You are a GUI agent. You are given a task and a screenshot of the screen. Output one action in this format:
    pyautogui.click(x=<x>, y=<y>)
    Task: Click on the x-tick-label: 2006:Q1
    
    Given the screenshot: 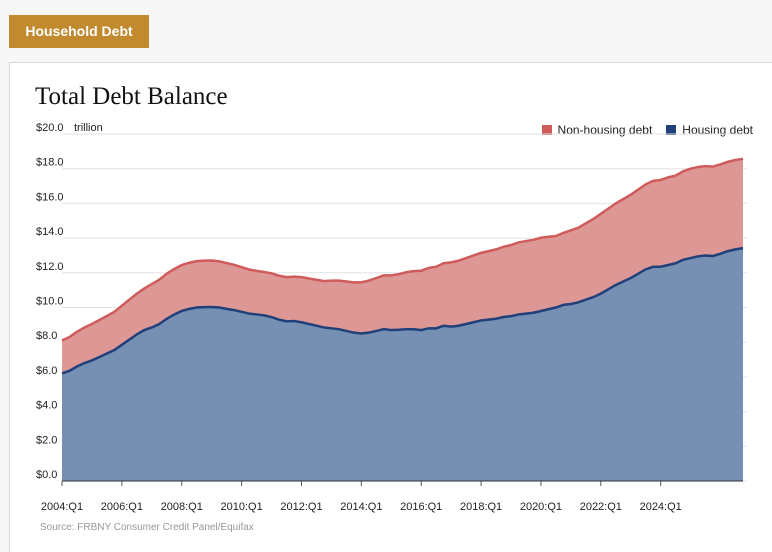 What is the action you would take?
    pyautogui.click(x=122, y=507)
    